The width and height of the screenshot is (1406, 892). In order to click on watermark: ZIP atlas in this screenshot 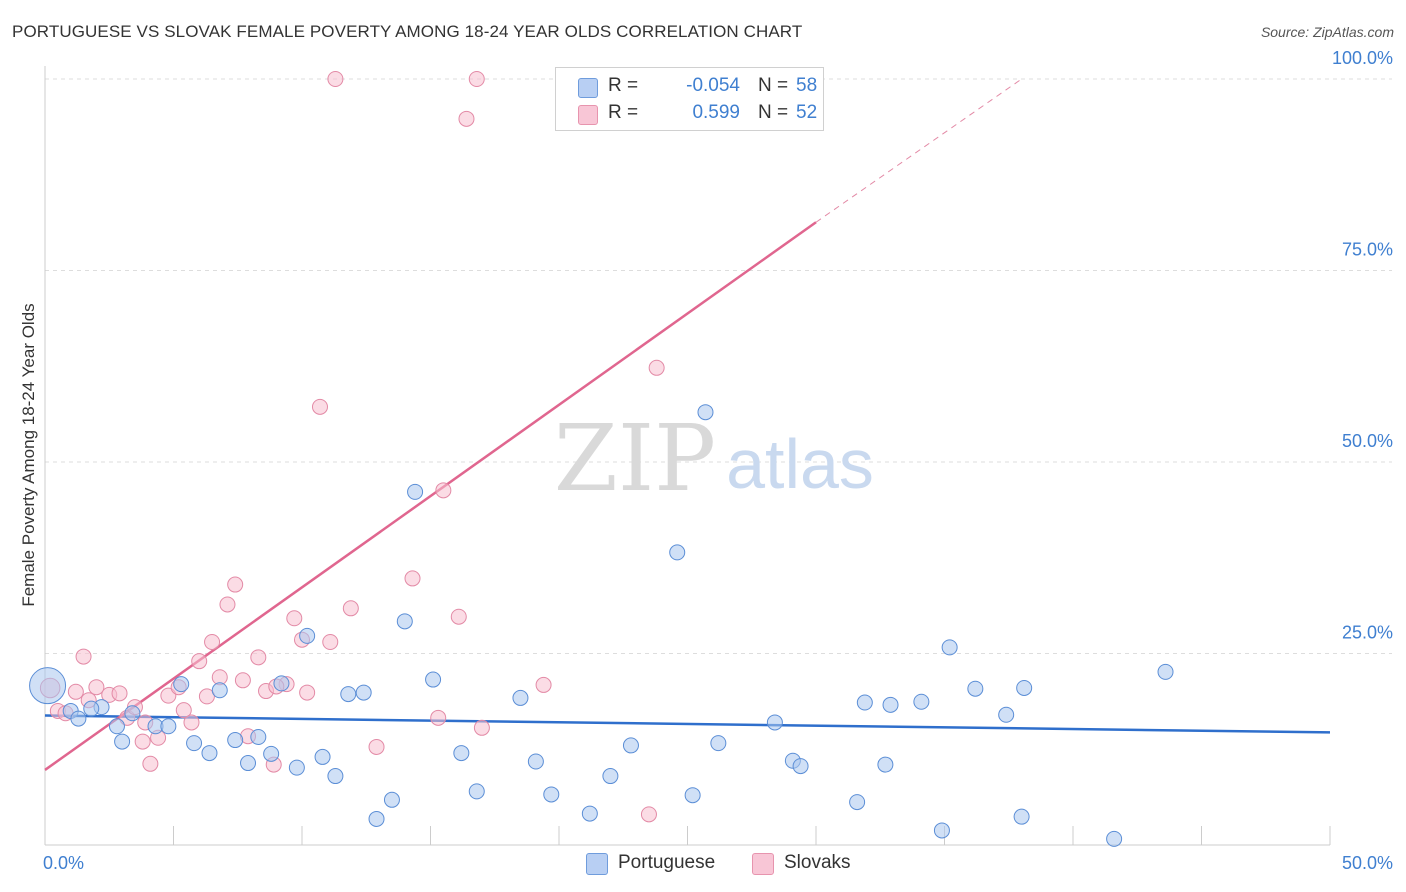, I will do `click(714, 458)`.